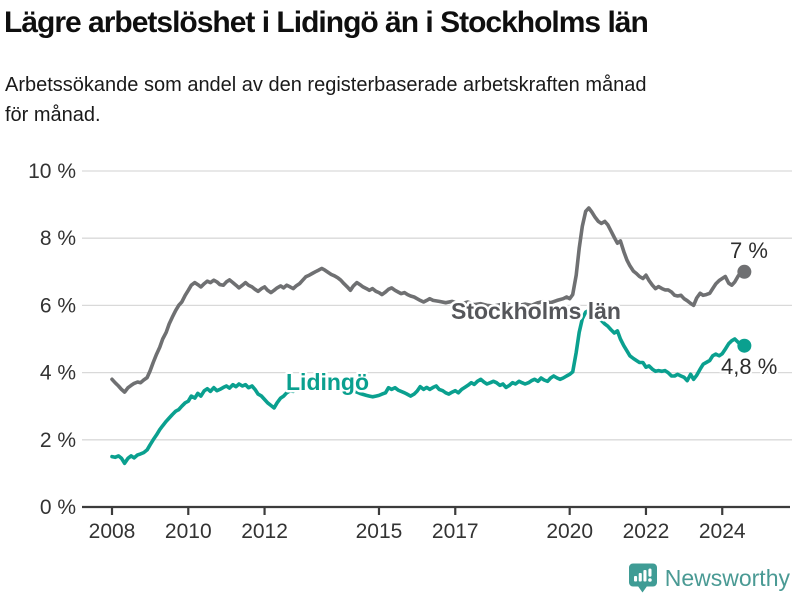 This screenshot has height=600, width=800. Describe the element at coordinates (642, 578) in the screenshot. I see `newsworthy-logo-icon` at that location.